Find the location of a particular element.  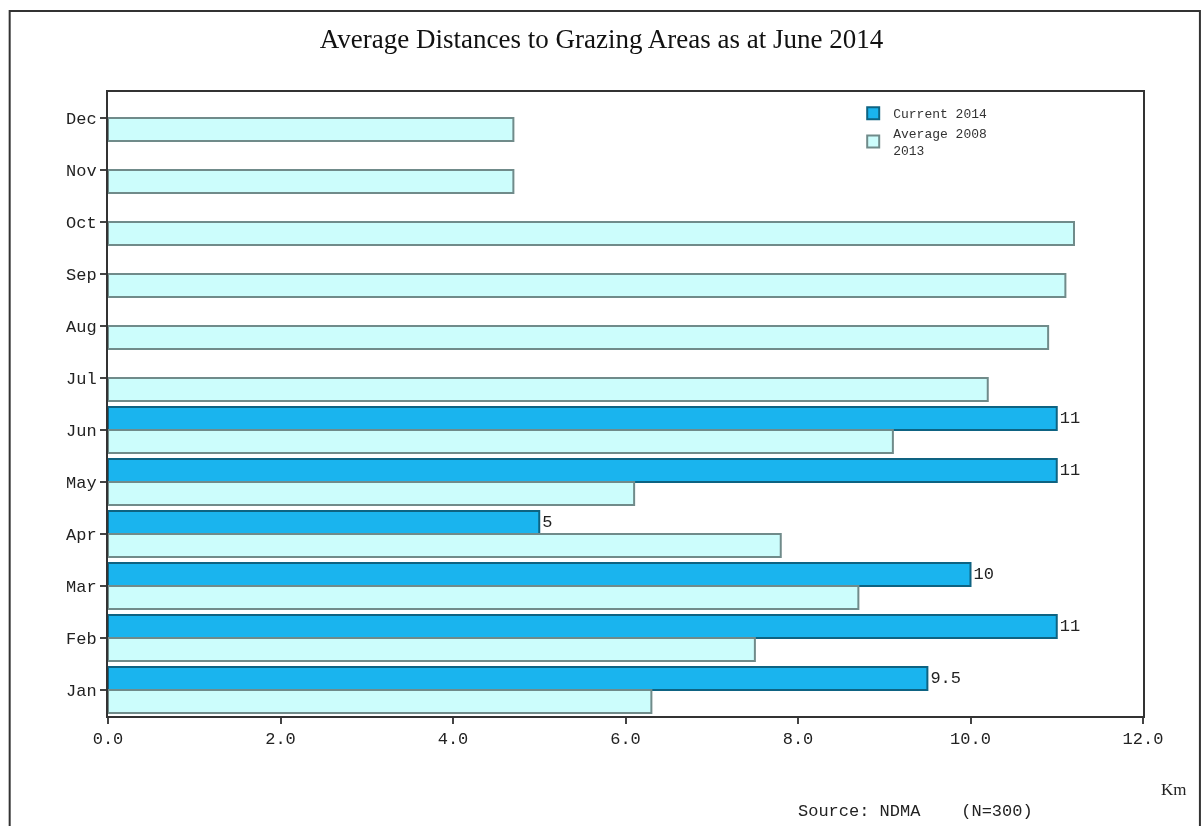

data-label: 9.5 is located at coordinates (945, 679).